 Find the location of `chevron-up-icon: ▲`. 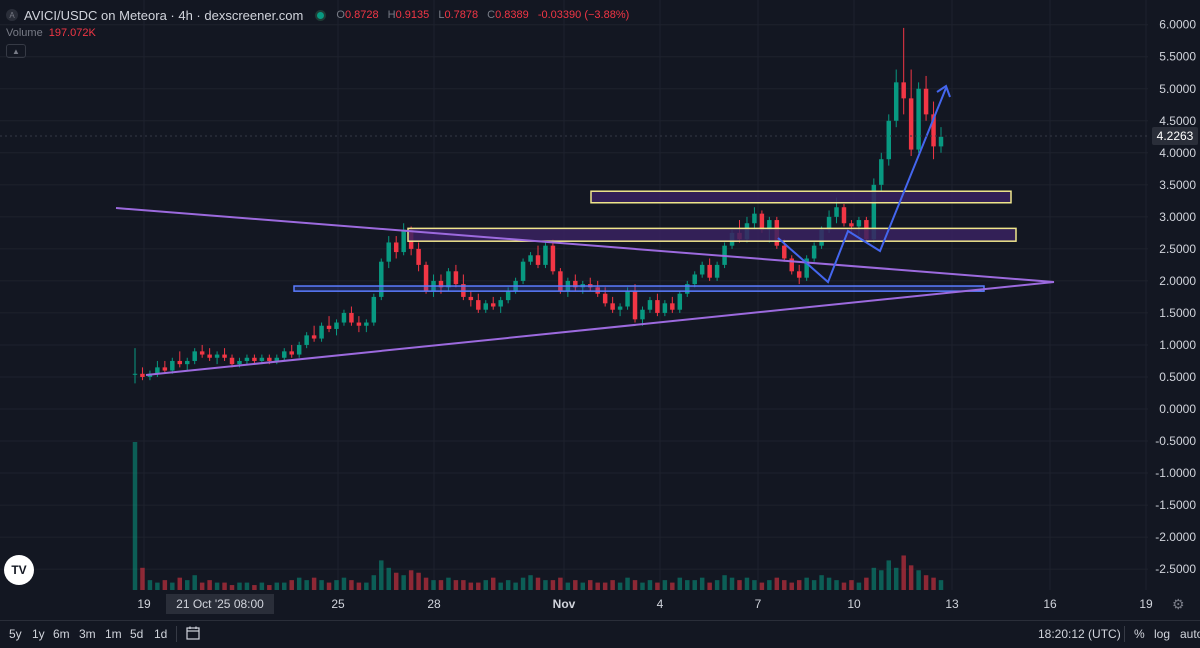

chevron-up-icon: ▲ is located at coordinates (16, 51).